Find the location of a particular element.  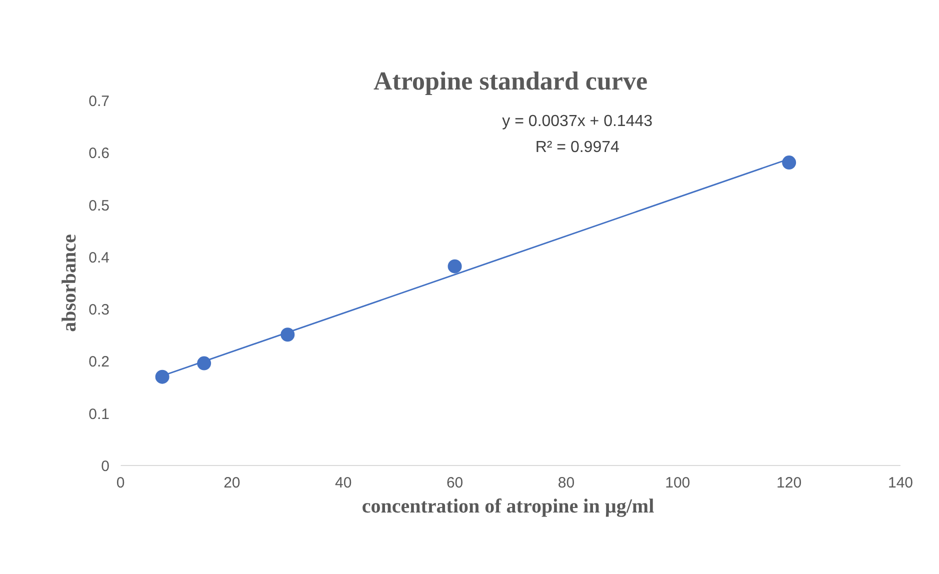

x-tick-label: 60 is located at coordinates (455, 483).